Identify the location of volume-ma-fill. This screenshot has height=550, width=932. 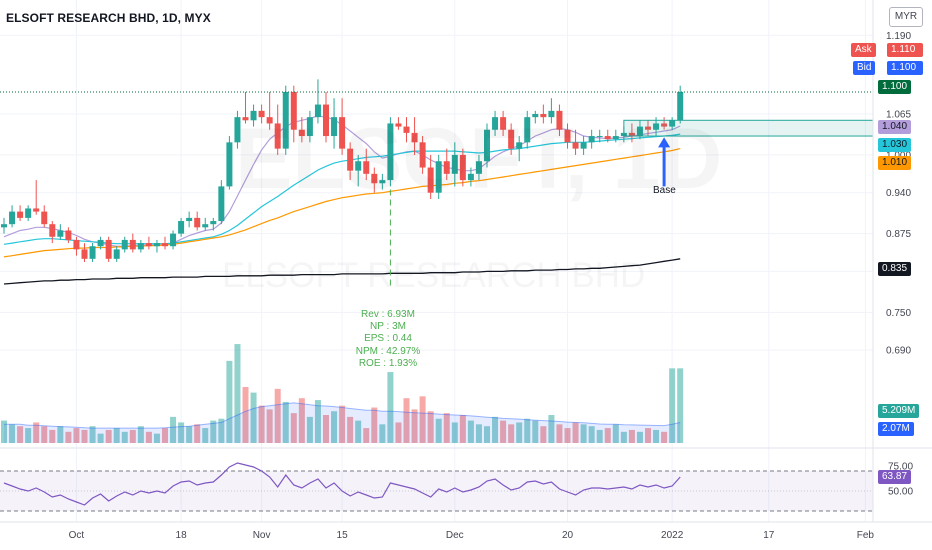
(342, 422).